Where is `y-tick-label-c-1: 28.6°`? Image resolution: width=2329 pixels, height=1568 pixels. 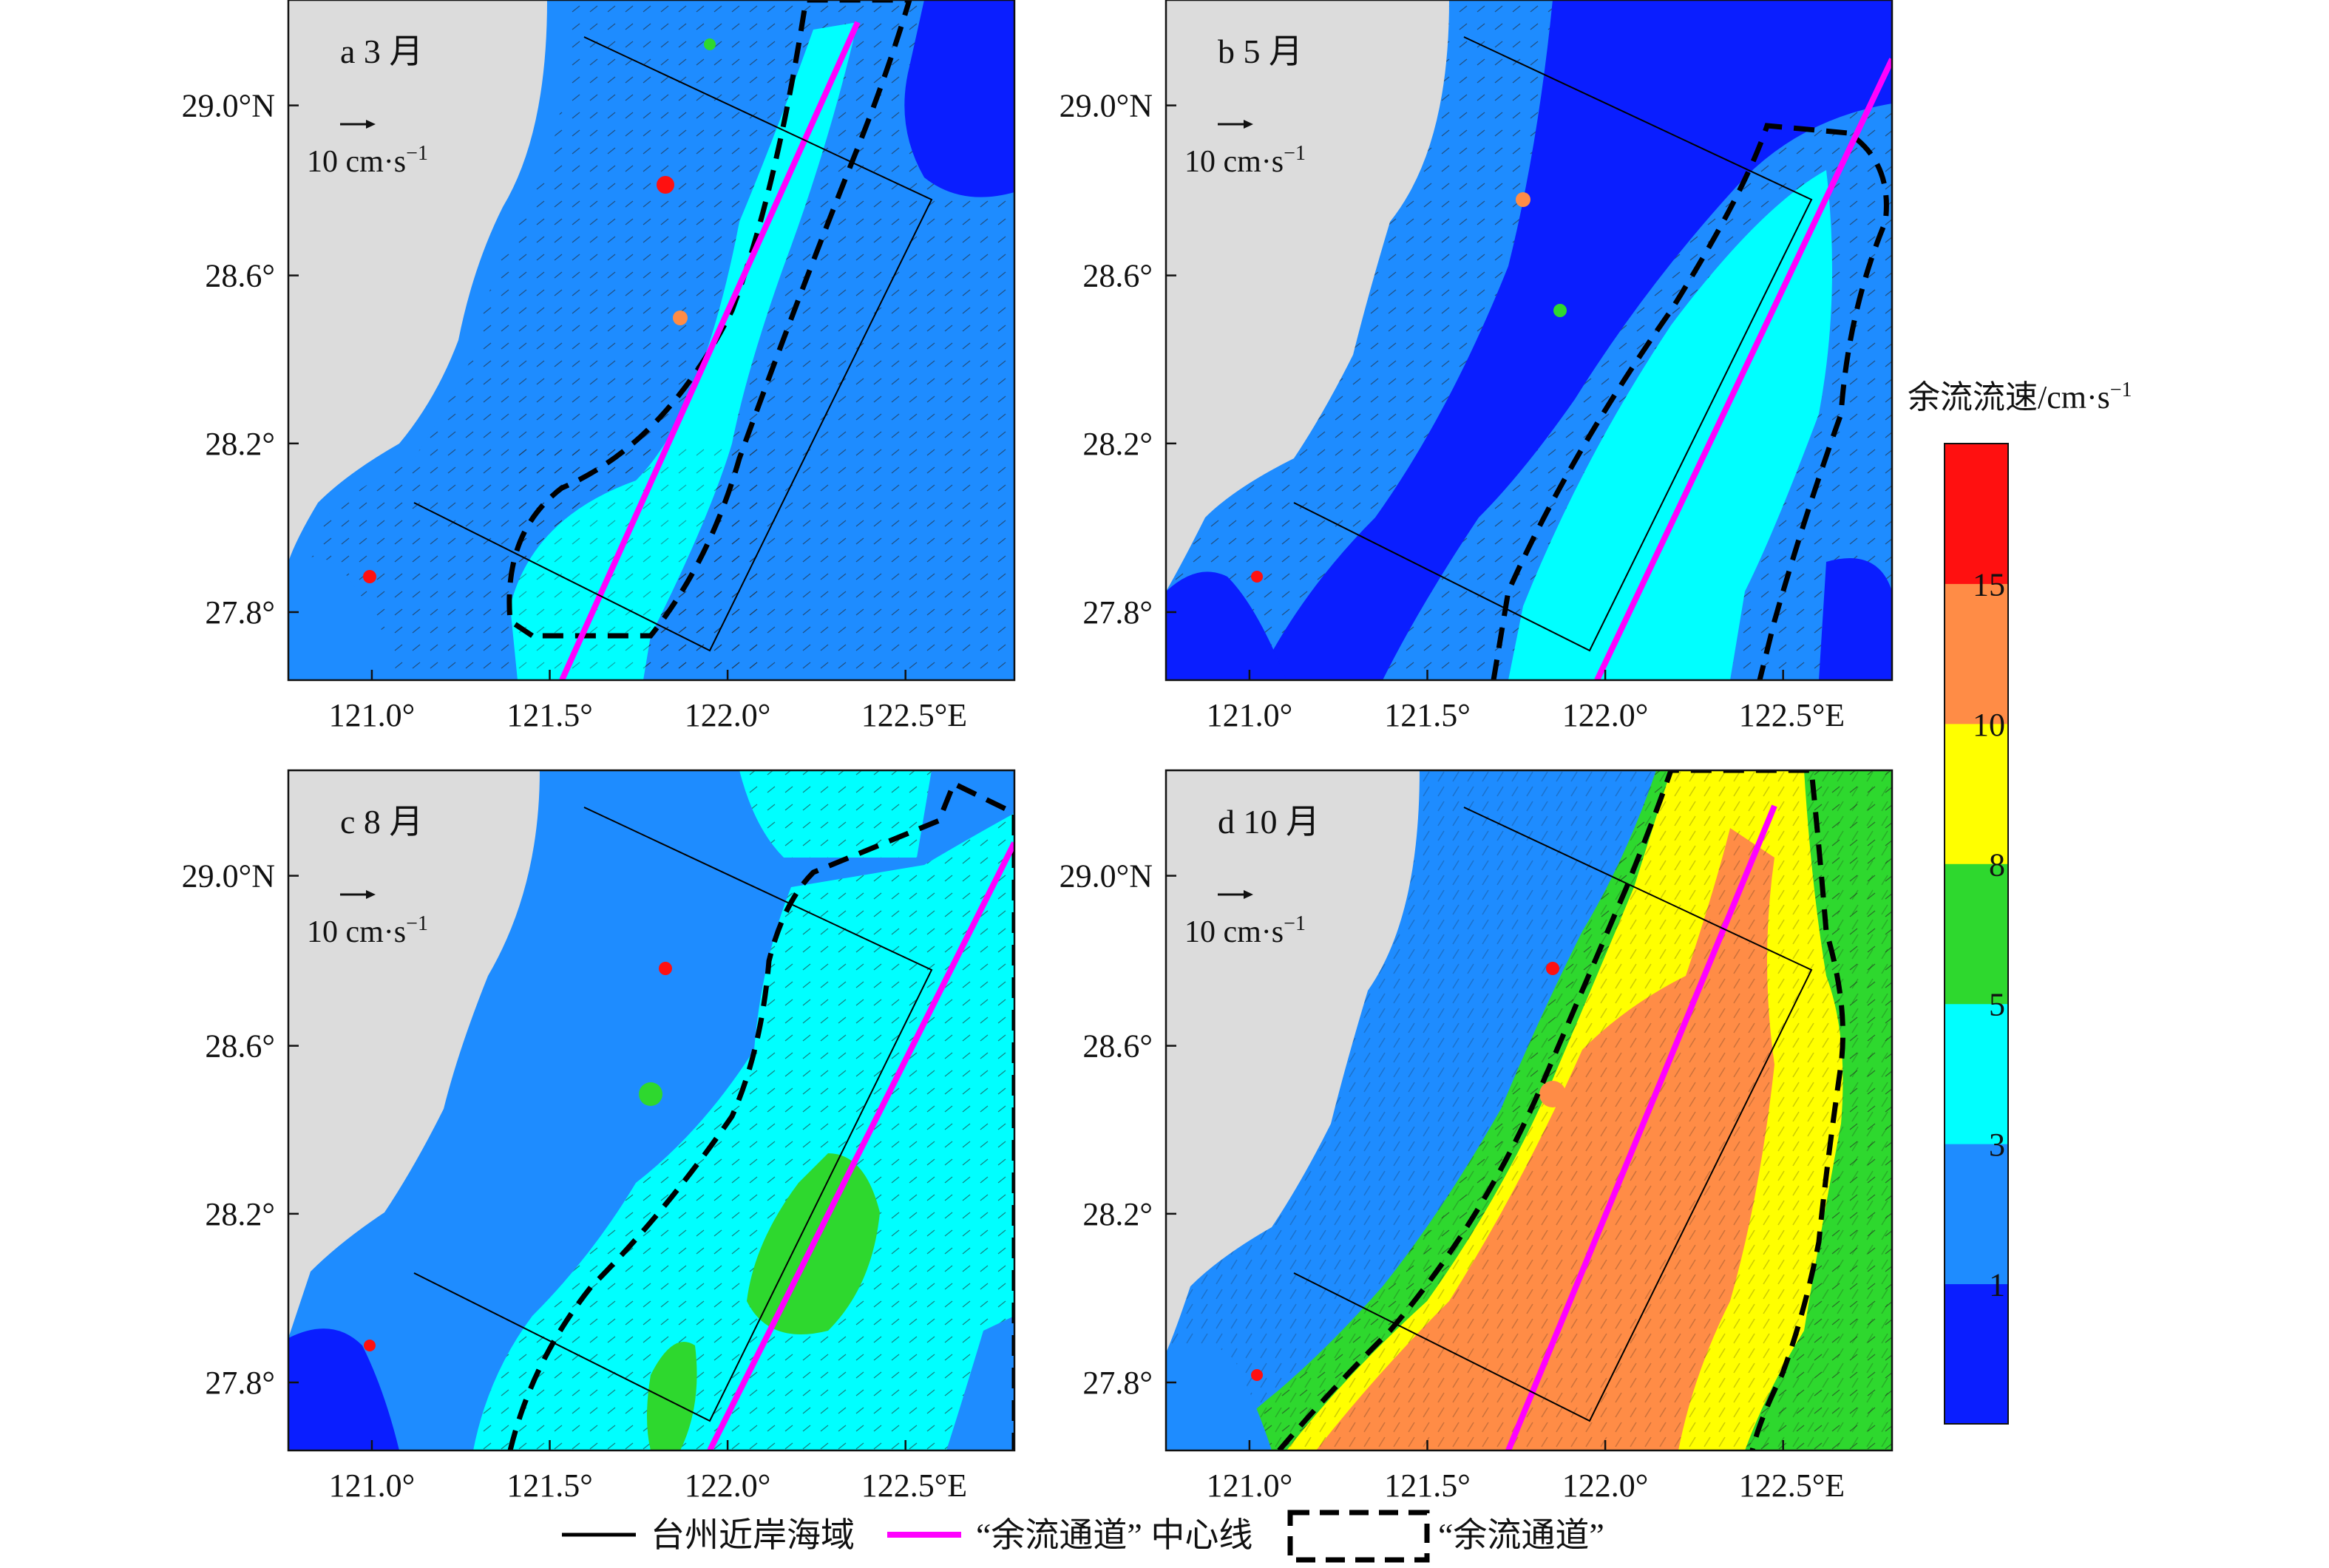
y-tick-label-c-1: 28.6° is located at coordinates (240, 1046).